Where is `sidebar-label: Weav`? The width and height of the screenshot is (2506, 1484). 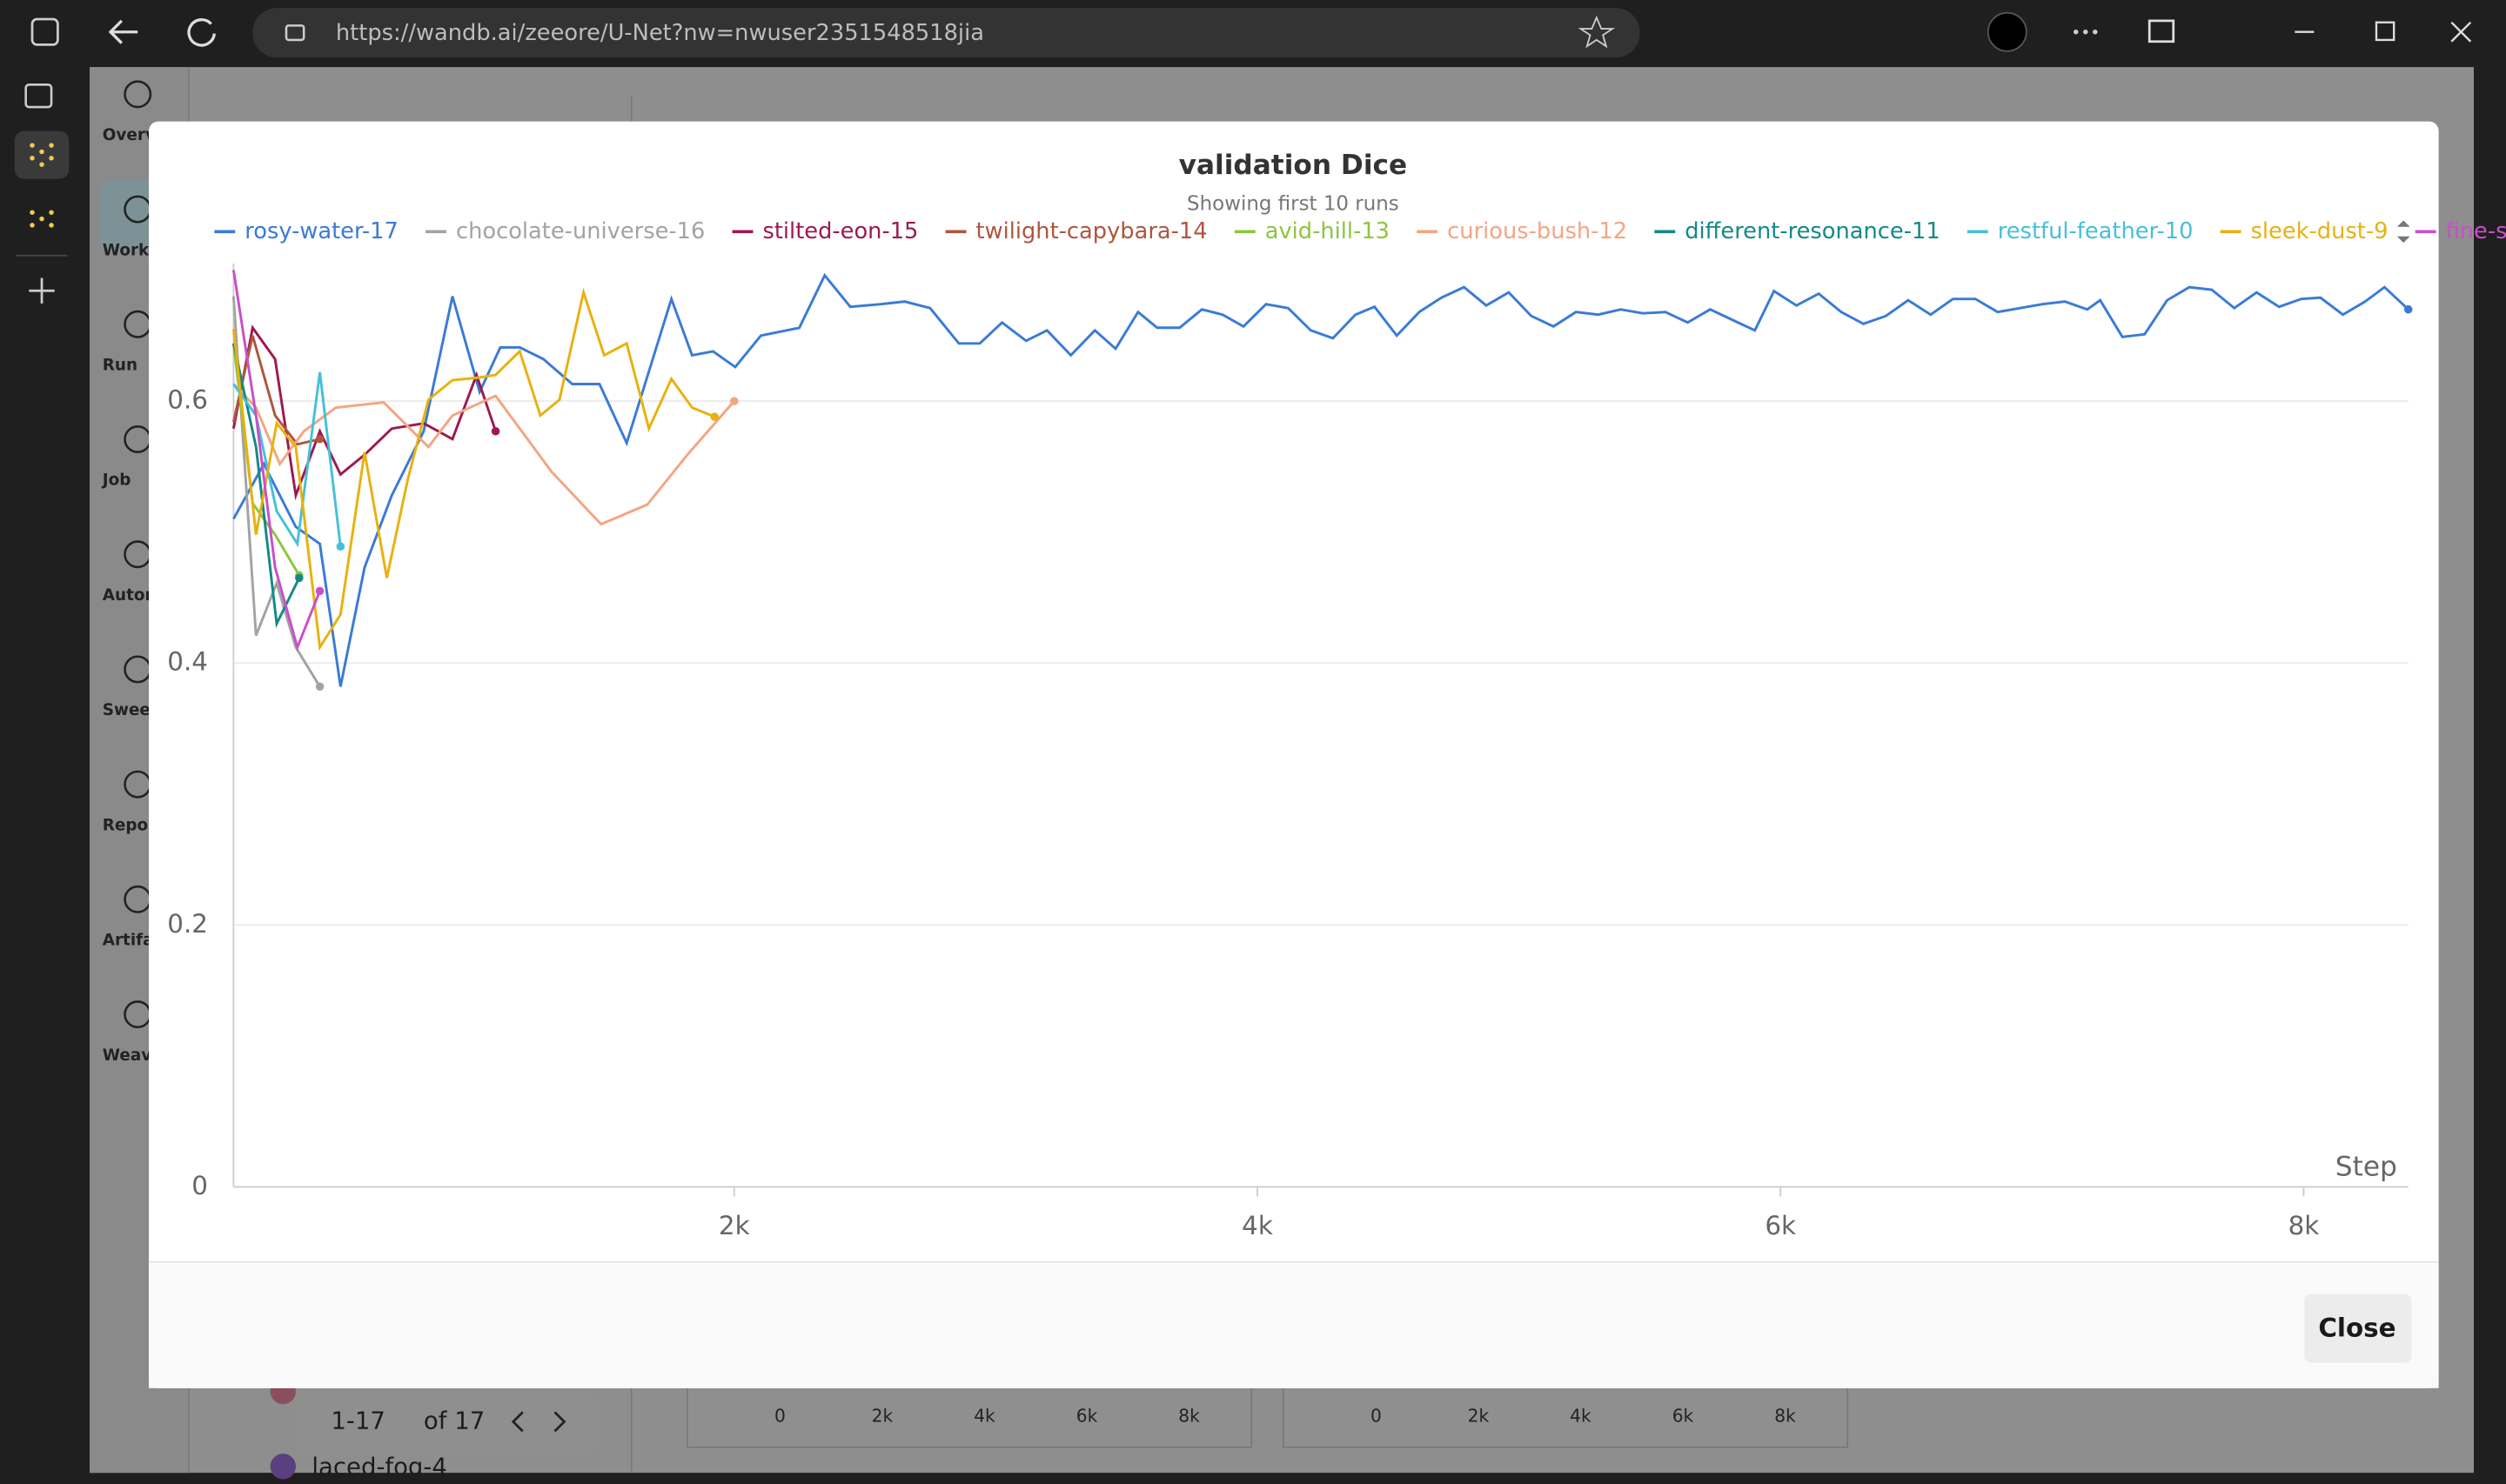
sidebar-label: Weav is located at coordinates (127, 1055).